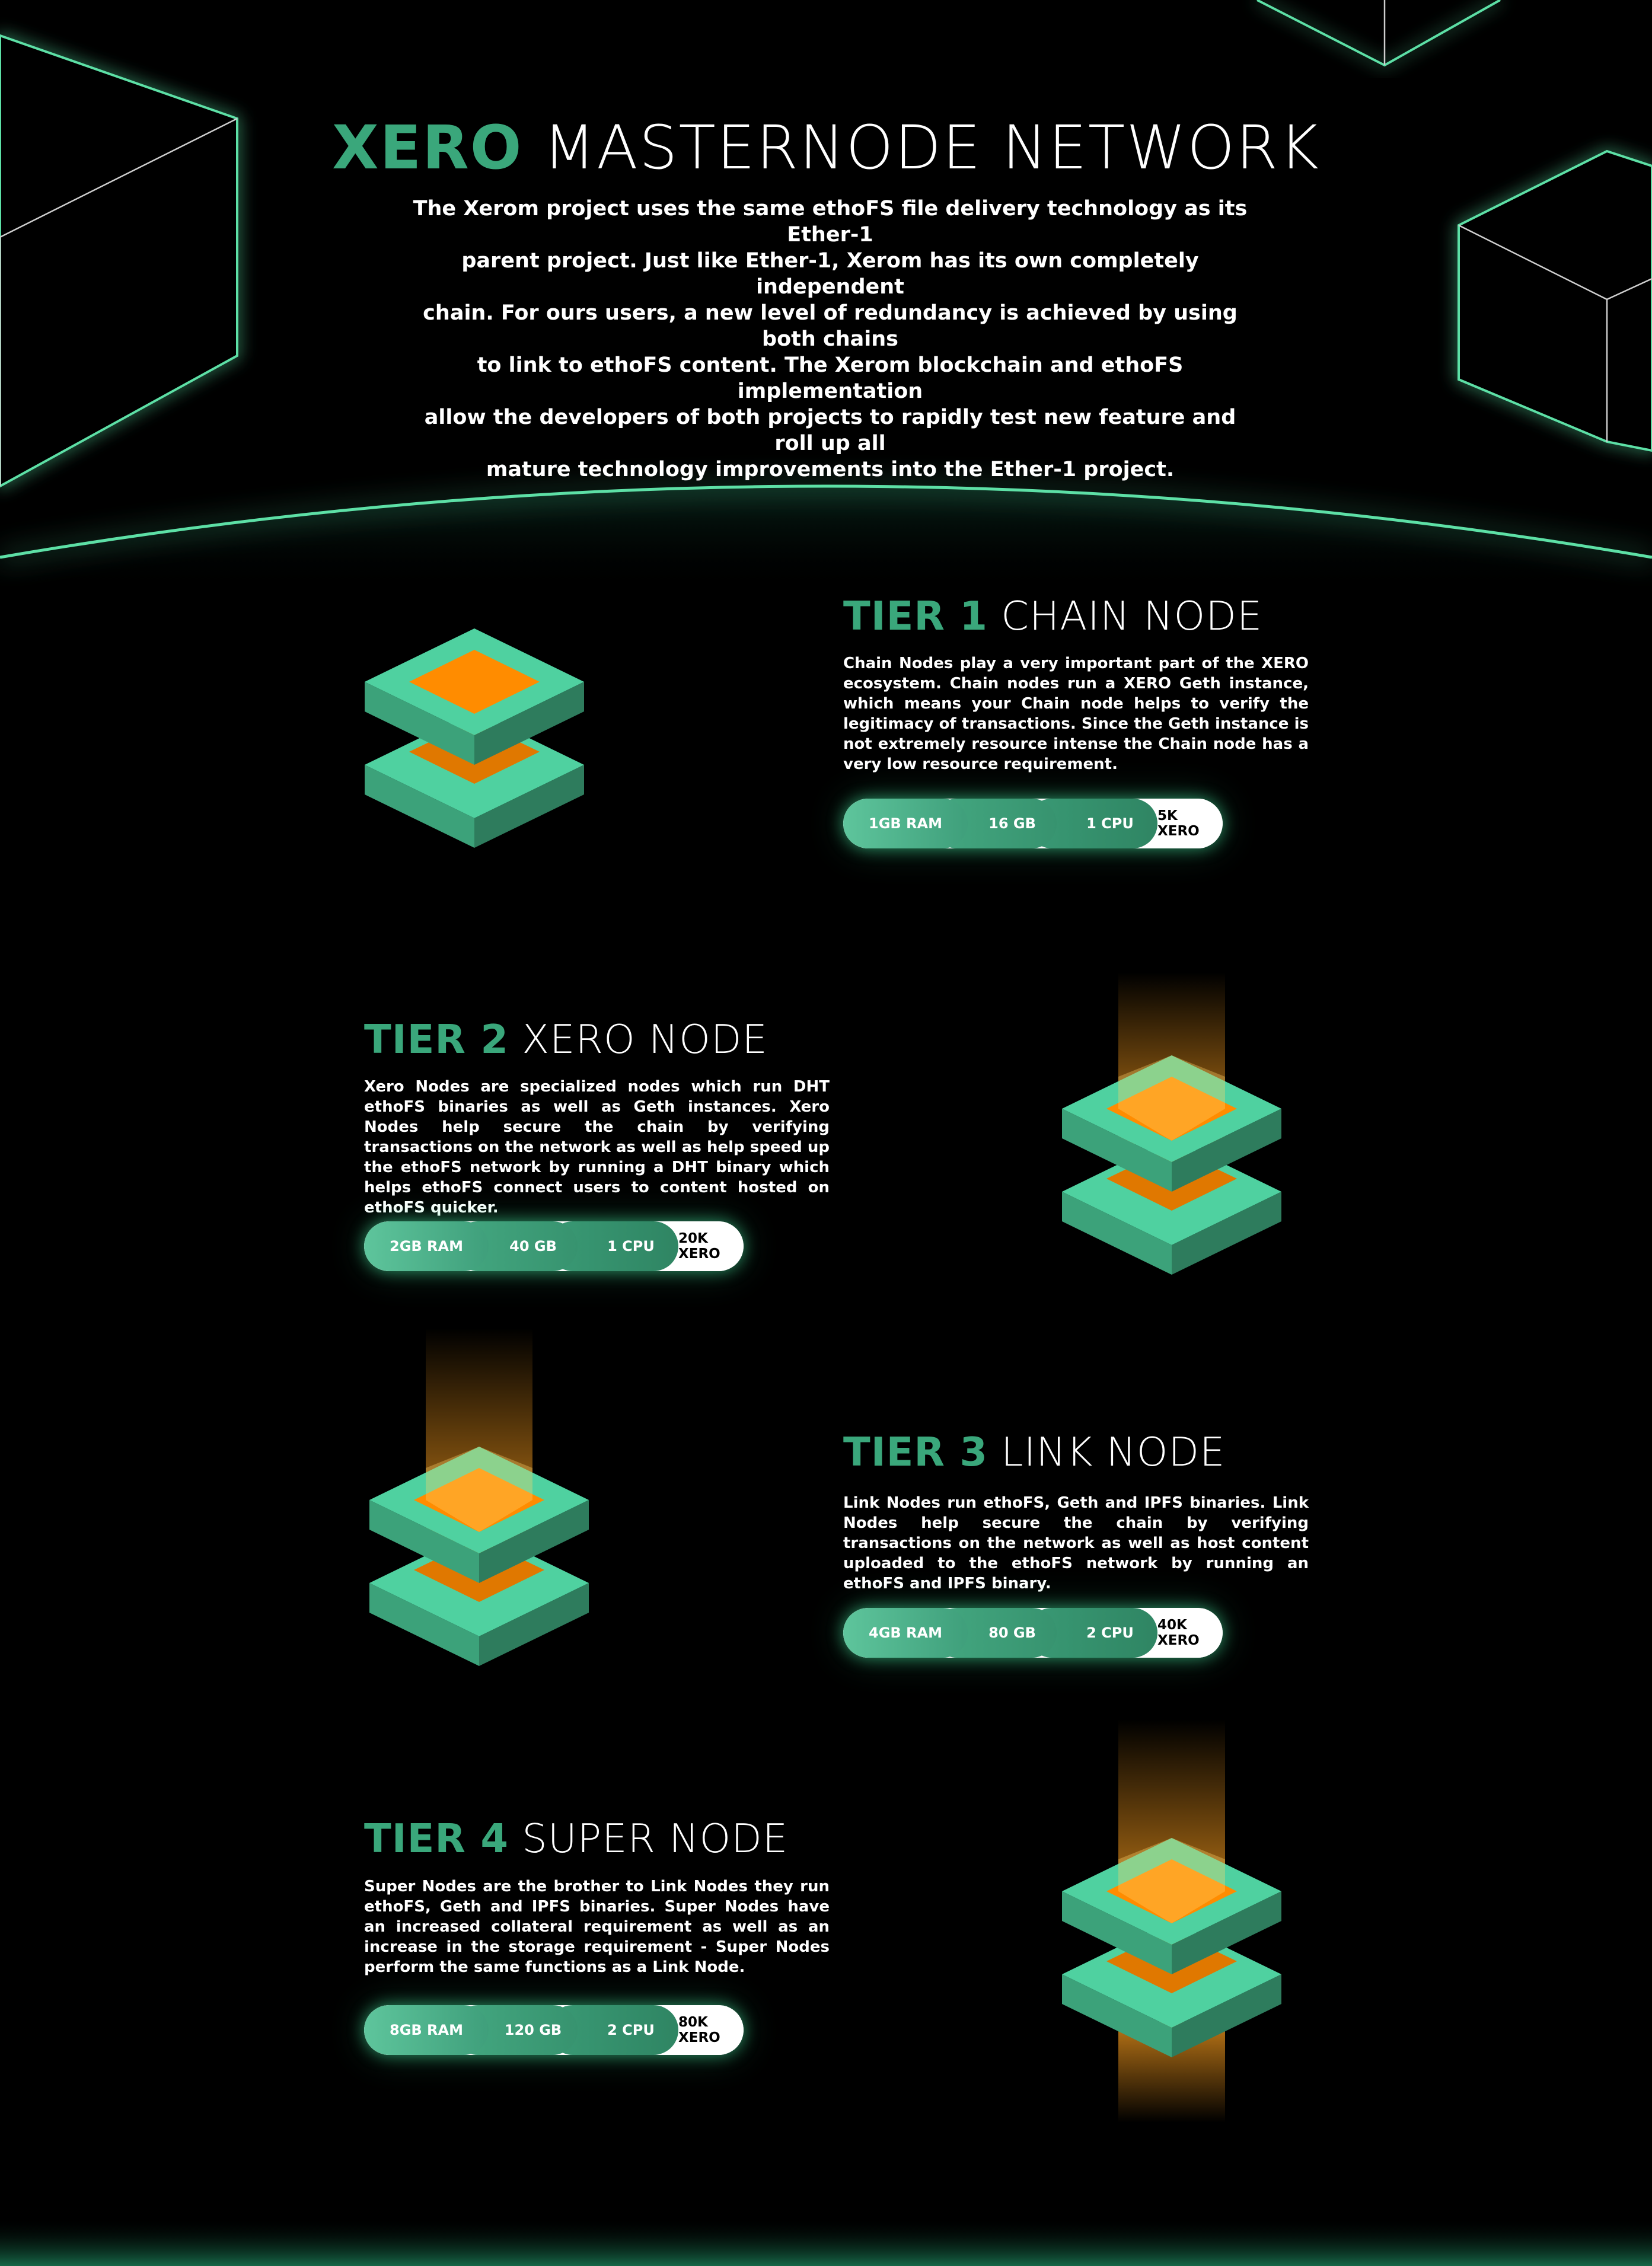  Describe the element at coordinates (426, 2030) in the screenshot. I see `spec-ram: 8GB RAM` at that location.